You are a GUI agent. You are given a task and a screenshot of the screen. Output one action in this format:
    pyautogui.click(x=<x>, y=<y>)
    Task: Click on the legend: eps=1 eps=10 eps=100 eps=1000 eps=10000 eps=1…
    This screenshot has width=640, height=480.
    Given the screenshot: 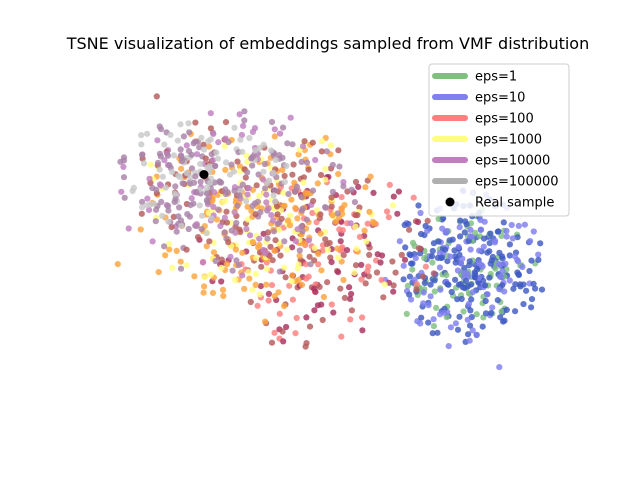 What is the action you would take?
    pyautogui.click(x=499, y=140)
    